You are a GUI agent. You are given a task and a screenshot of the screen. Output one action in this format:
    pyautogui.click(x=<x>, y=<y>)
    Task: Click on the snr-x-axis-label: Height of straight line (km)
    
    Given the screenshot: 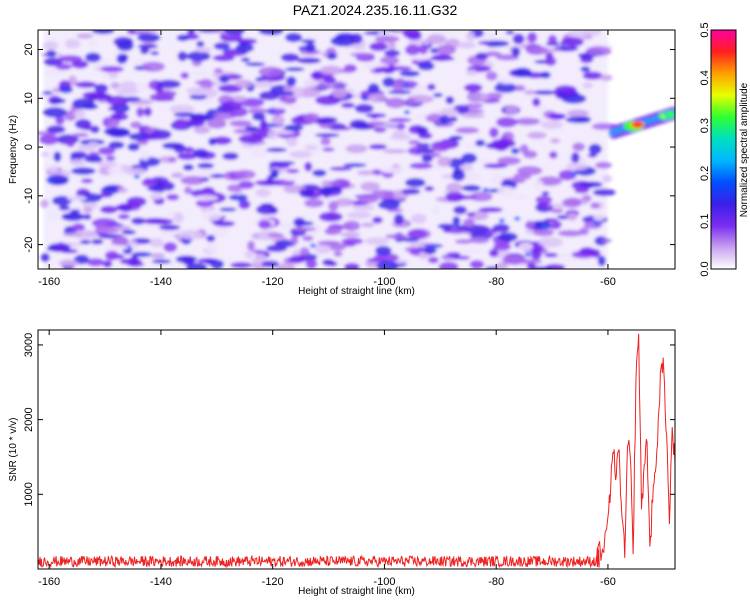 What is the action you would take?
    pyautogui.click(x=356, y=591)
    